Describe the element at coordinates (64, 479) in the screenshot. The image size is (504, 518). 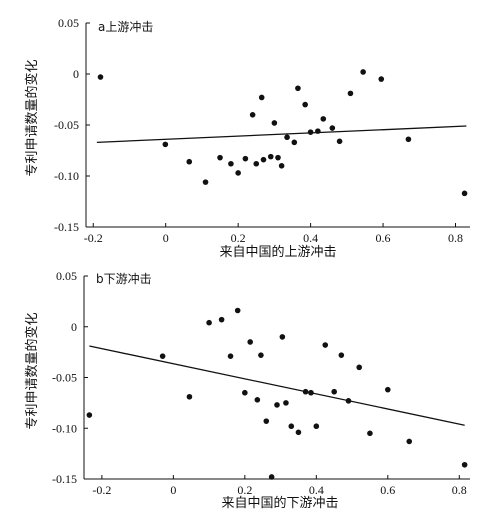
I see `panel-b-y-tick-label: -0.15` at that location.